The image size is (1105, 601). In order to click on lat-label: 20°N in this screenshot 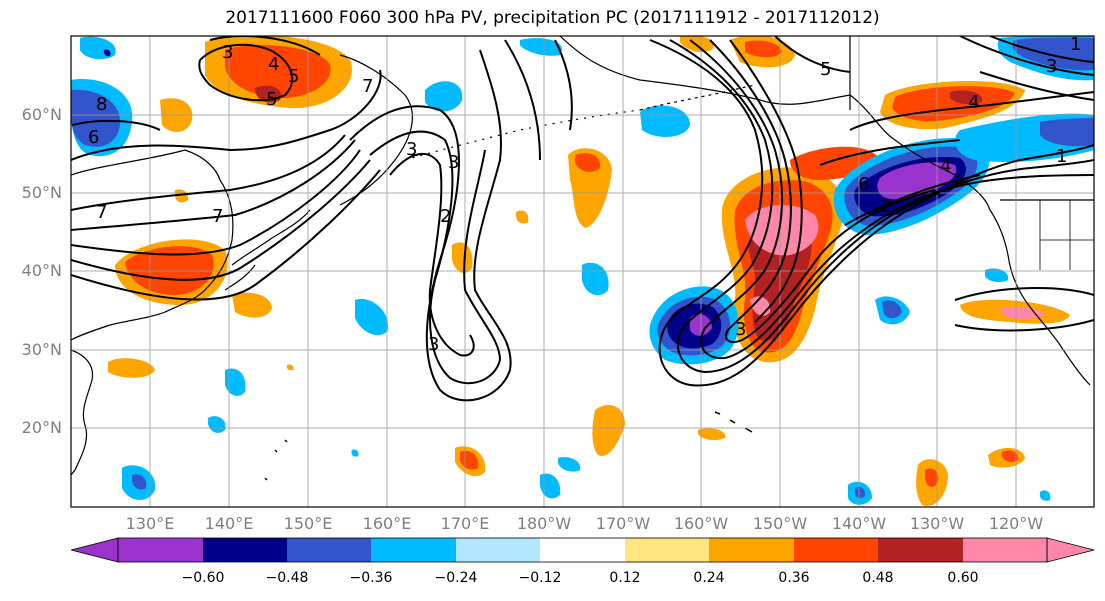, I will do `click(41, 427)`.